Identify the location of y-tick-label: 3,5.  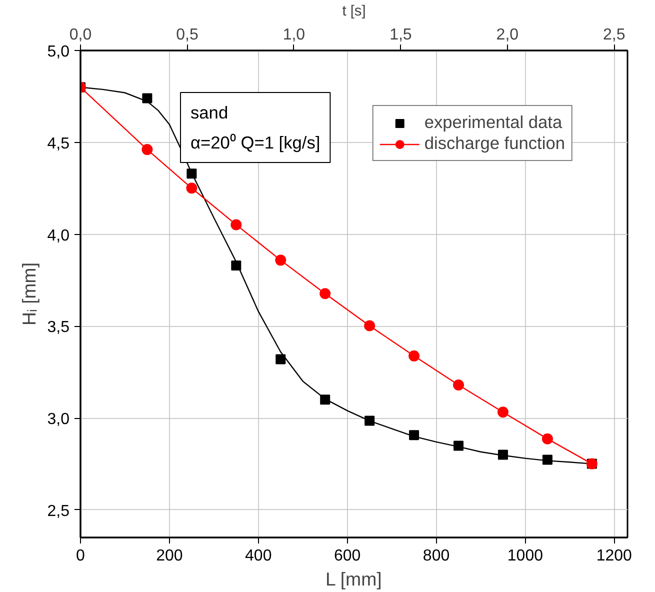
(58, 327).